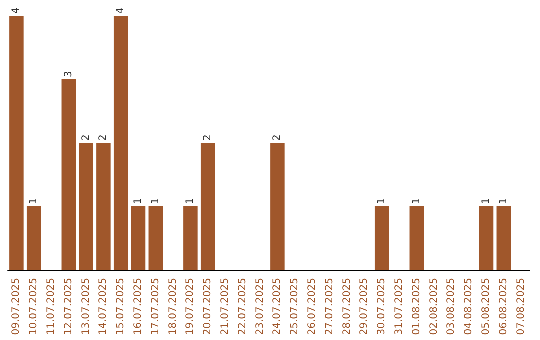  I want to click on x-tick-label: 20.07.2025, so click(208, 307).